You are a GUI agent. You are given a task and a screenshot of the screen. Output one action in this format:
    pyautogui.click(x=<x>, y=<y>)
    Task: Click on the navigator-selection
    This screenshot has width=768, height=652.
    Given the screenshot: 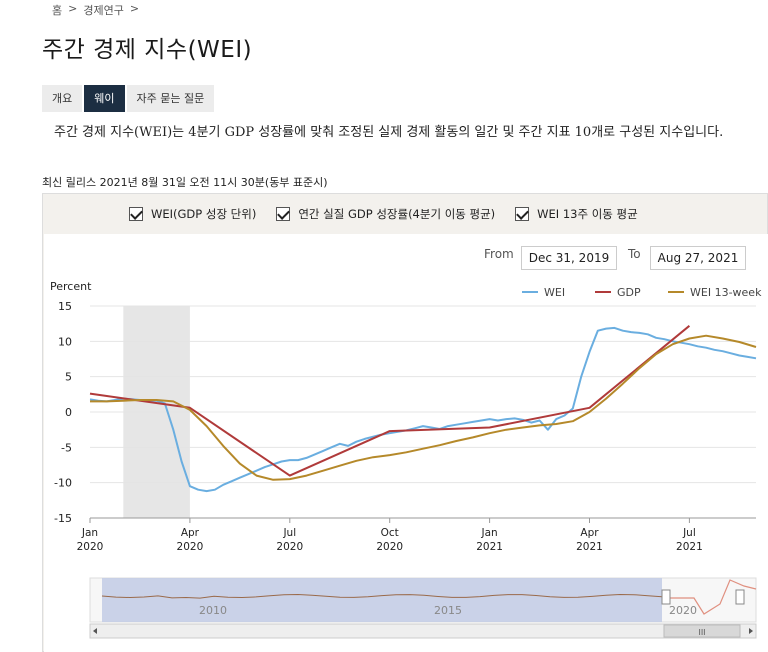 What is the action you would take?
    pyautogui.click(x=382, y=600)
    